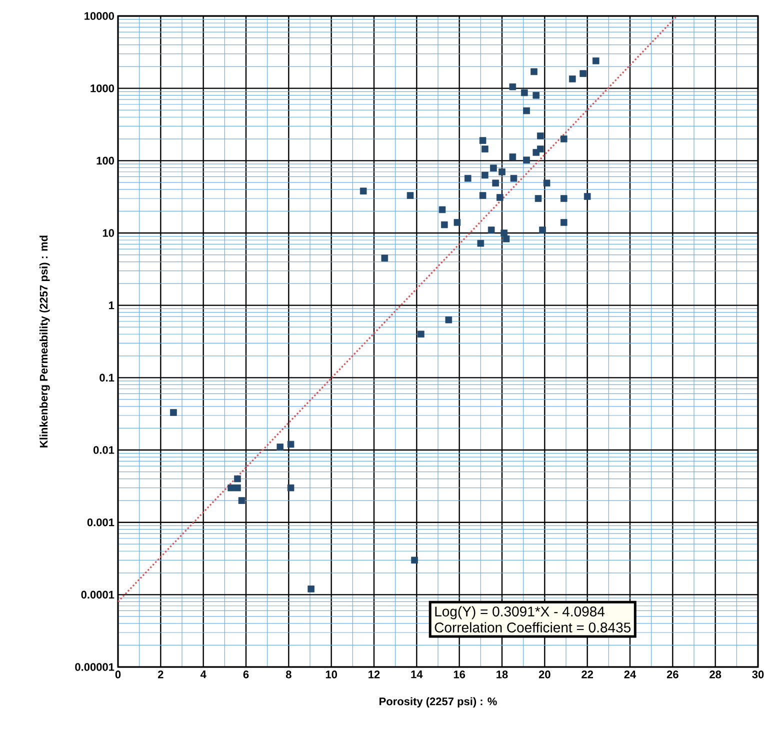 This screenshot has height=740, width=772. Describe the element at coordinates (532, 627) in the screenshot. I see `annotation: Correlation Coefficient = 0.8435` at that location.